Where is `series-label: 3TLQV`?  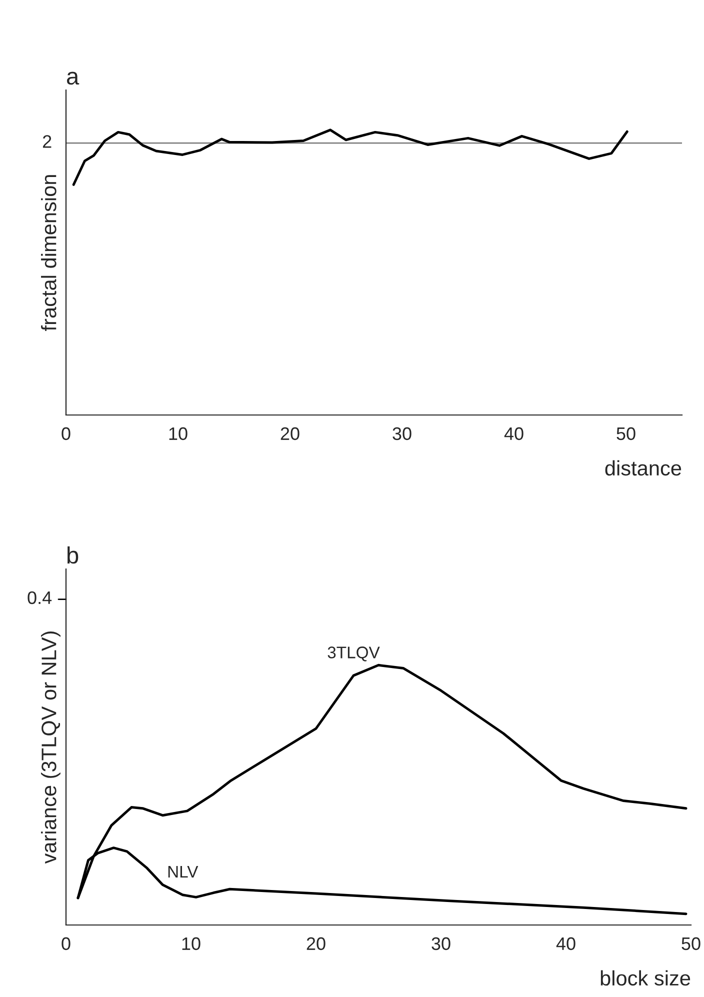 series-label: 3TLQV is located at coordinates (354, 654).